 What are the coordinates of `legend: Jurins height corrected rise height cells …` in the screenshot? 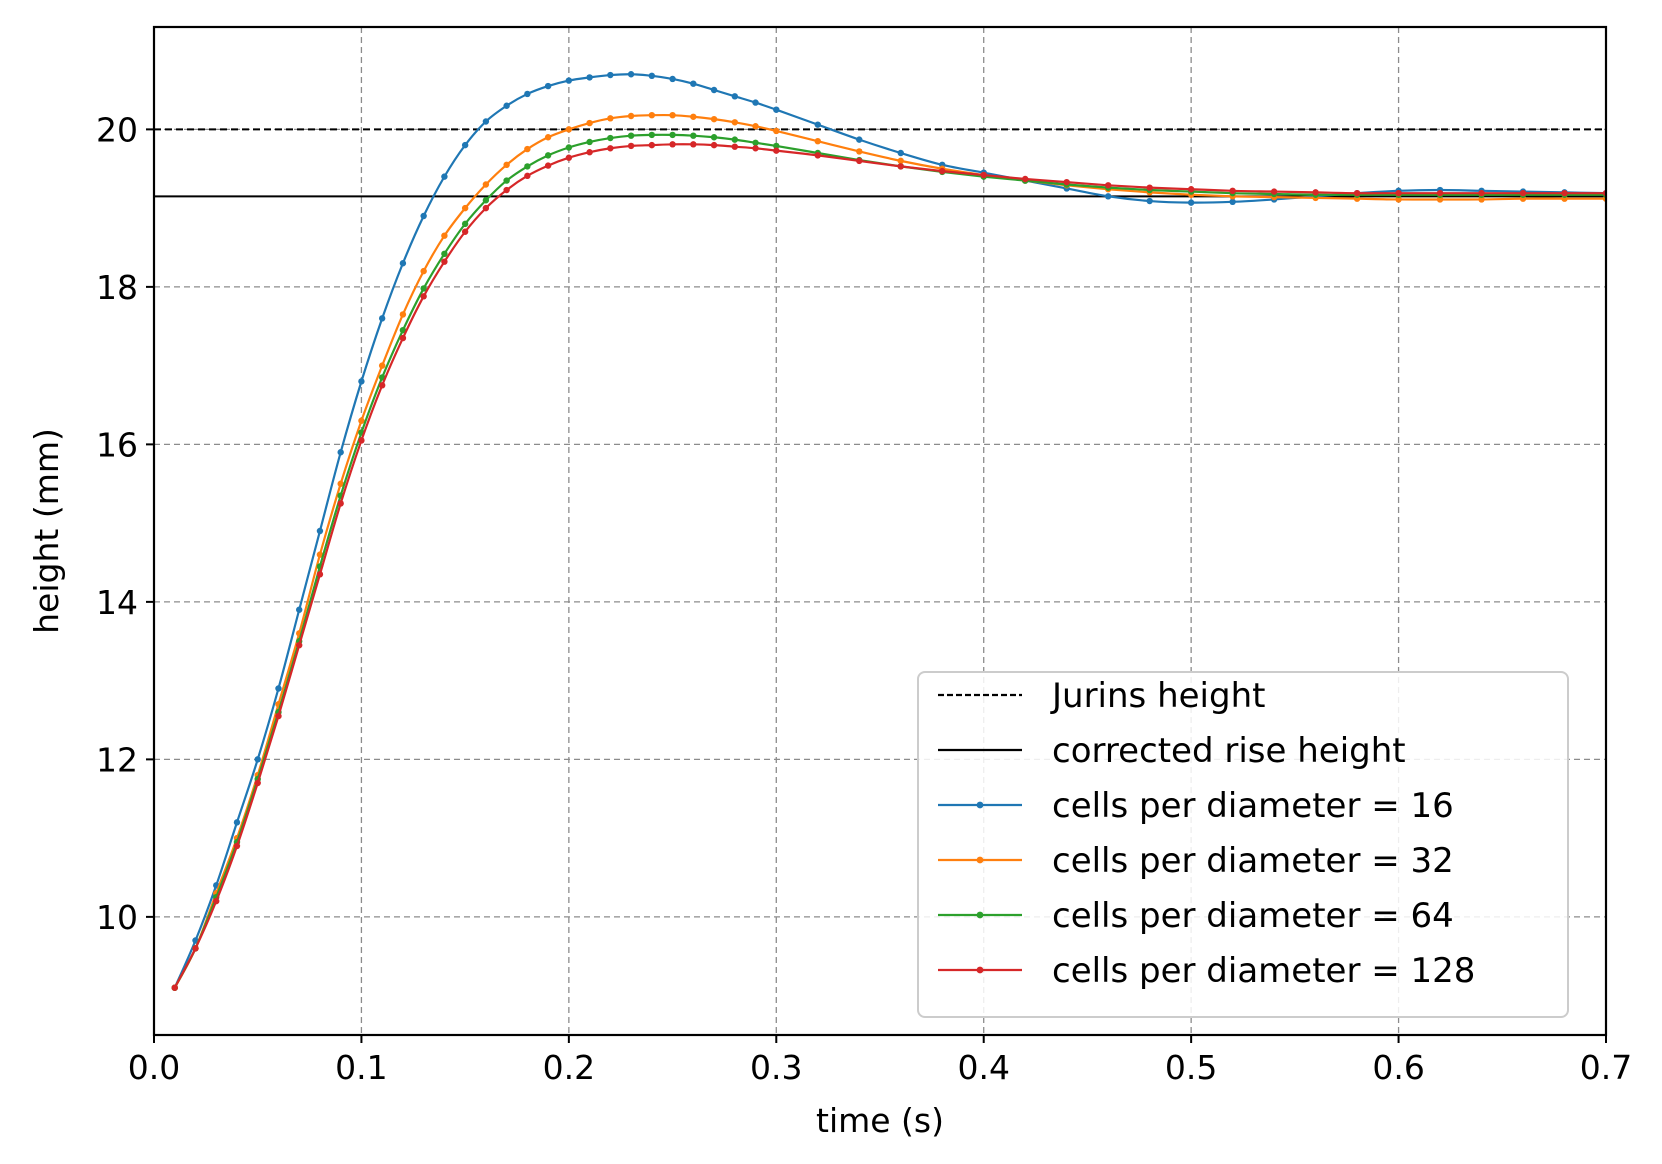 It's located at (1243, 844).